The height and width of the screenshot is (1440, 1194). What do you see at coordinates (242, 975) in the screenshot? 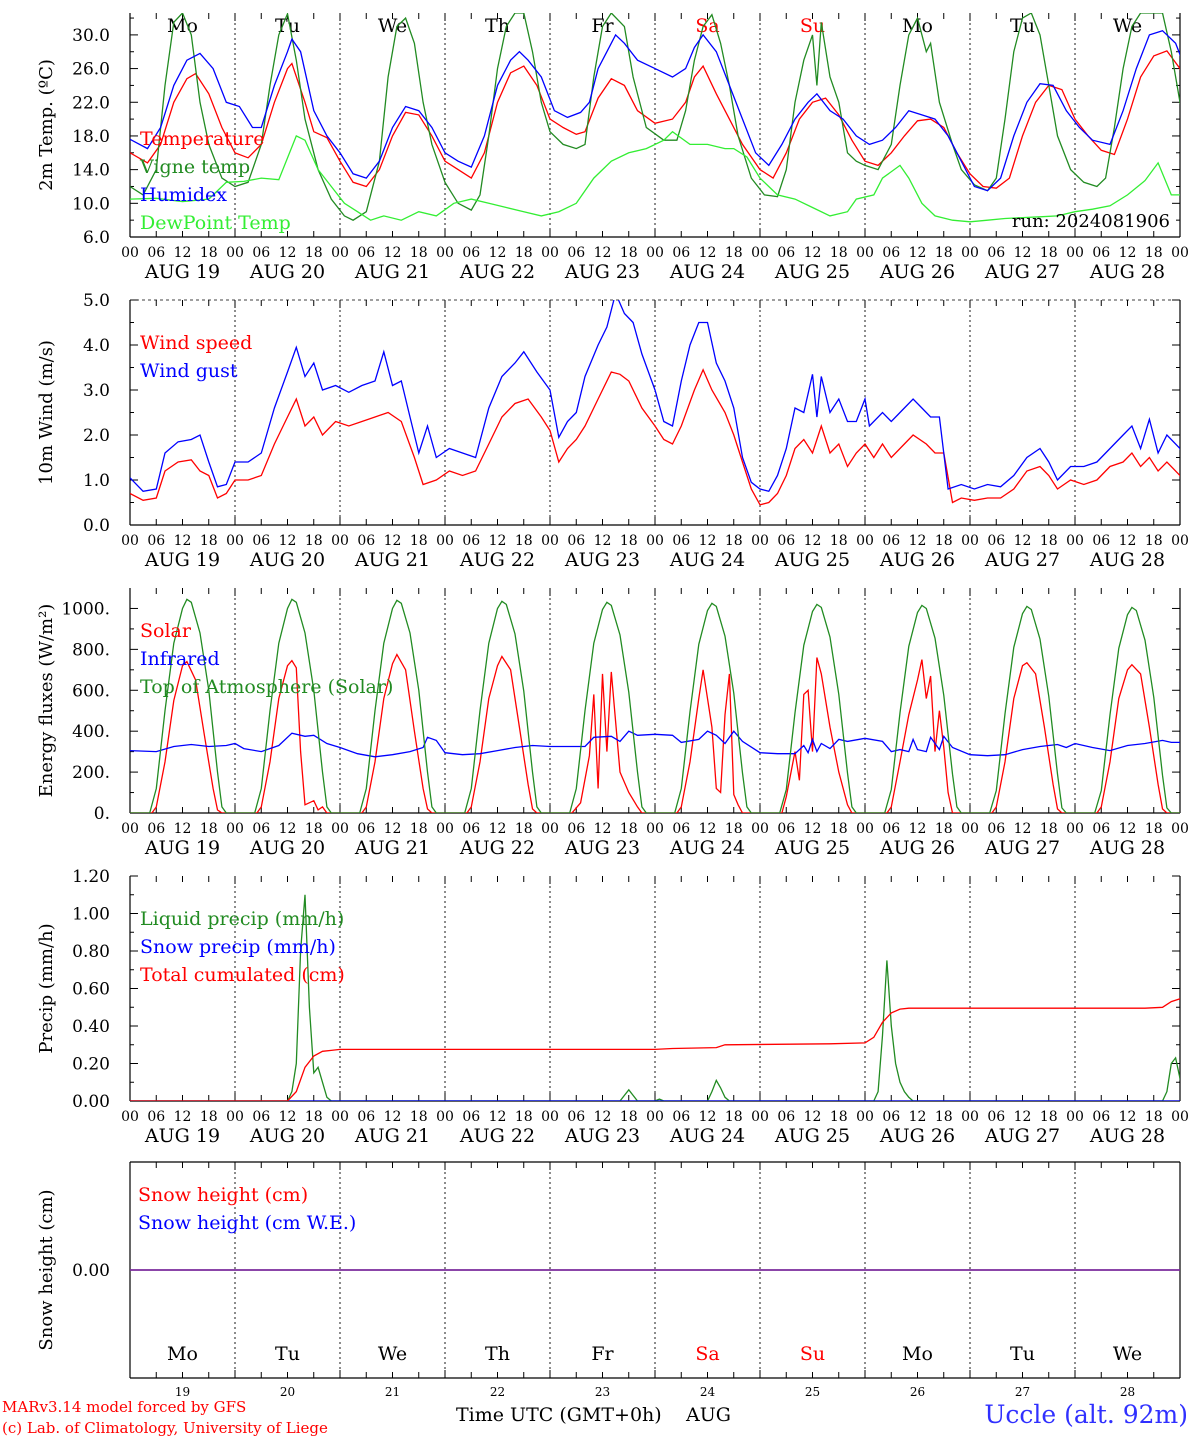
I see `legend-entry: Total cumulated (cm)` at bounding box center [242, 975].